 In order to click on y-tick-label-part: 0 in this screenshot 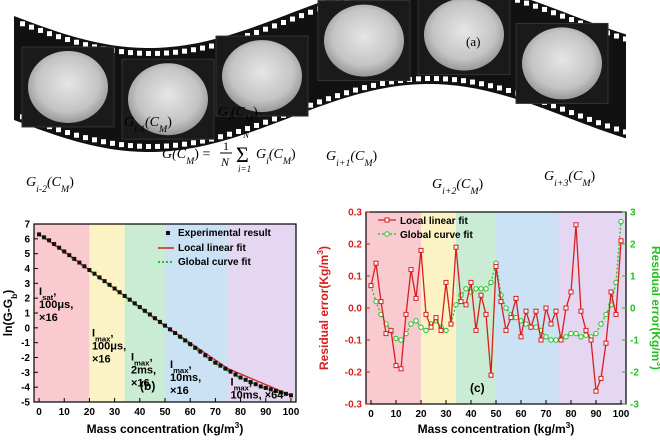, I will do `click(27, 328)`.